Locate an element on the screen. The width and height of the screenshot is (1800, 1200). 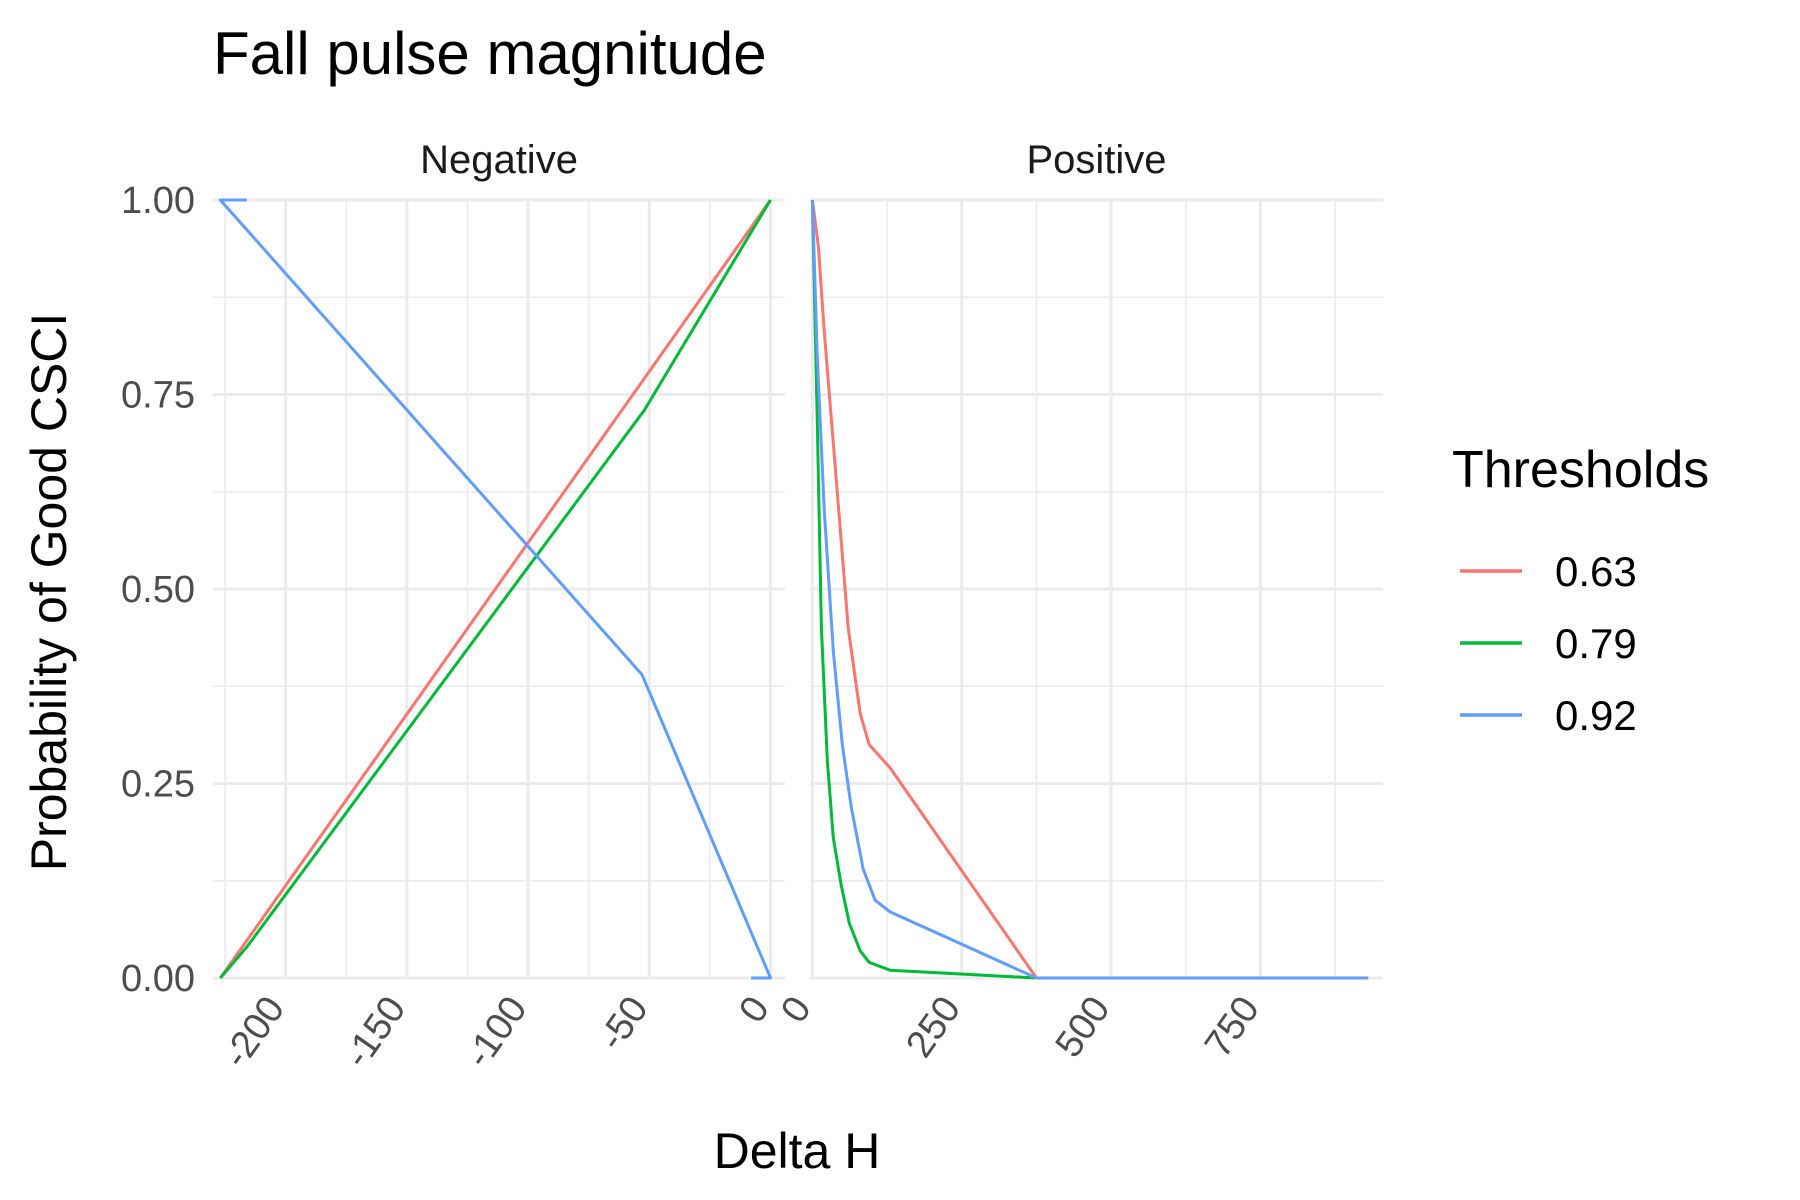
x-tick-label: -200 is located at coordinates (254, 1032).